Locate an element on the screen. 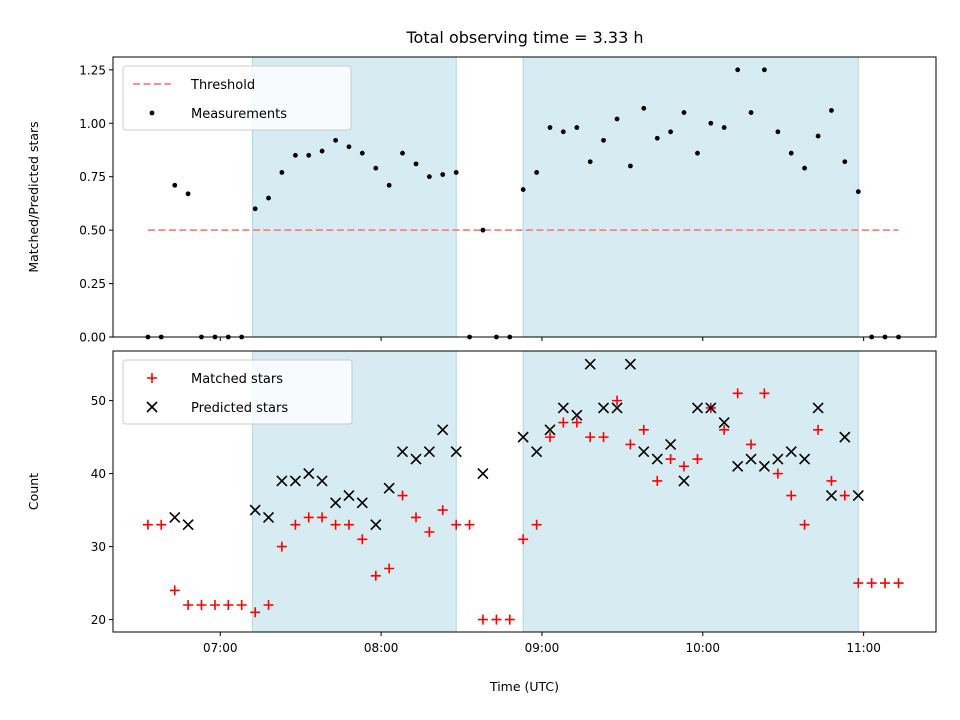 This screenshot has width=960, height=720. y-tick-label: 1.25 is located at coordinates (92, 70).